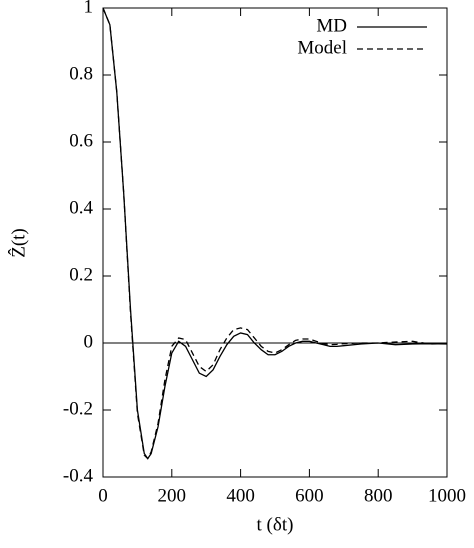  What do you see at coordinates (240, 495) in the screenshot?
I see `x-tick-label: 400` at bounding box center [240, 495].